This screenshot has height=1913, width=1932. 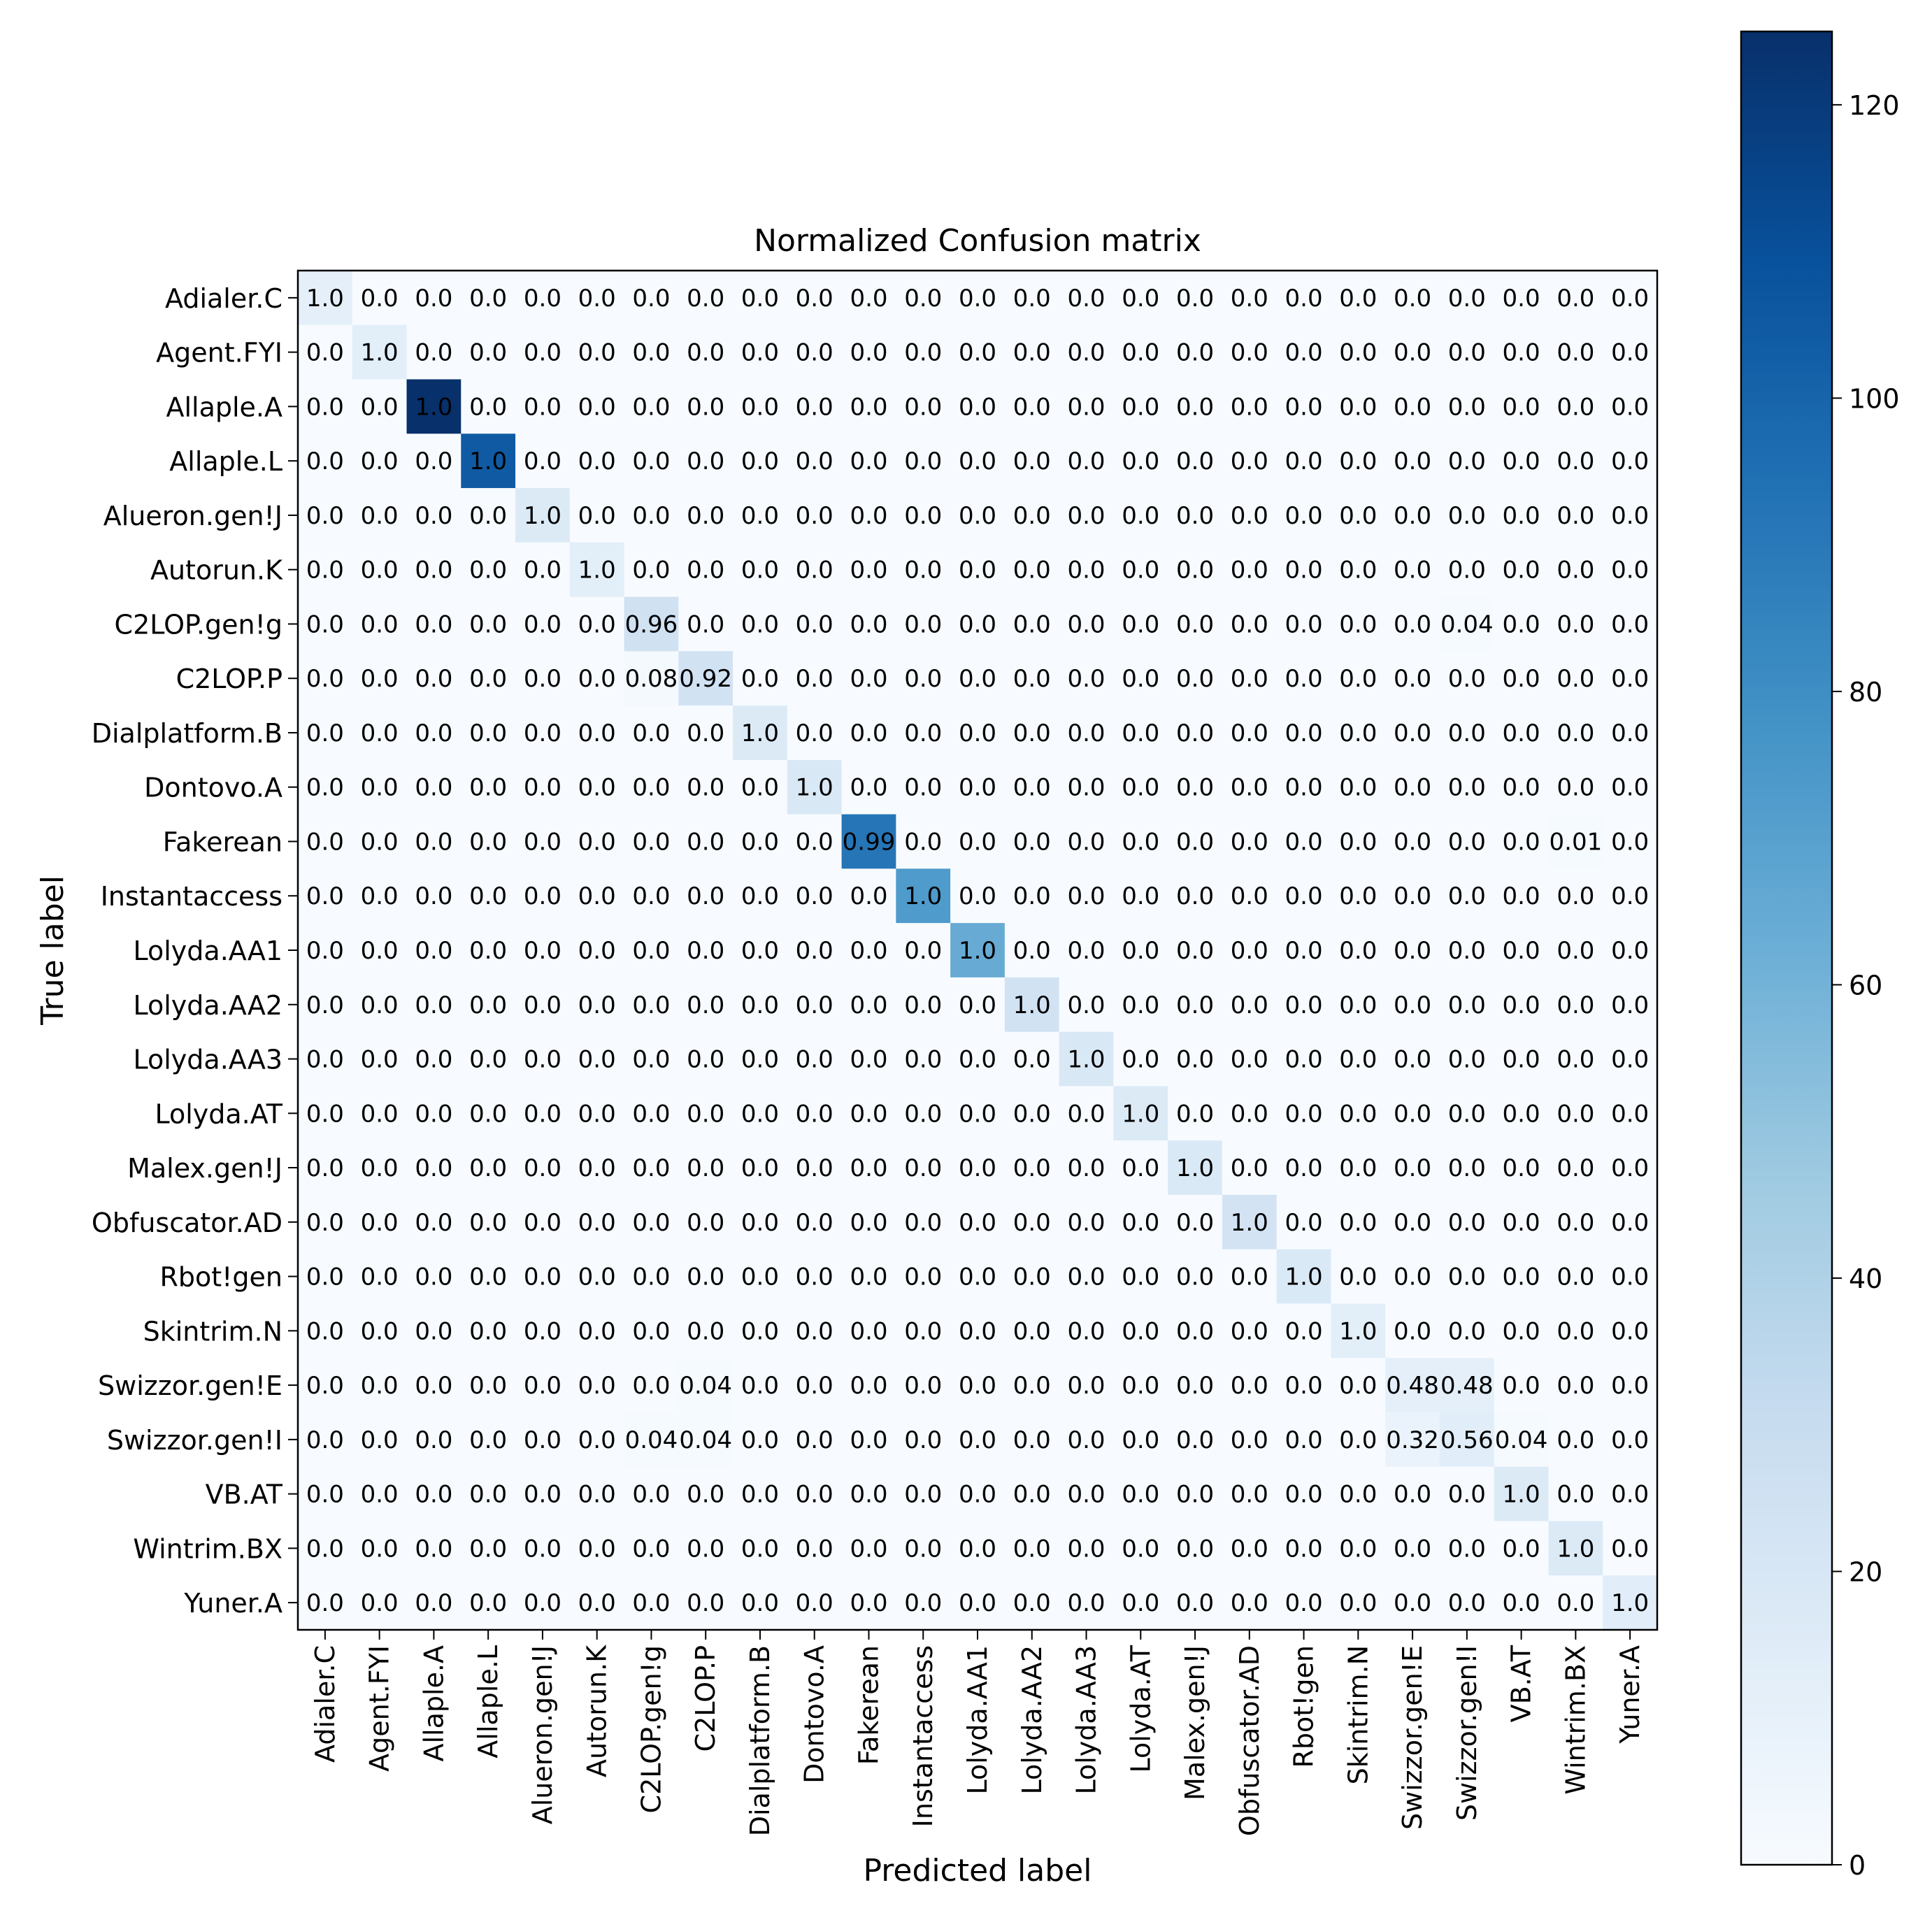 What do you see at coordinates (212, 1331) in the screenshot?
I see `y-tick-label: Skintrim.N` at bounding box center [212, 1331].